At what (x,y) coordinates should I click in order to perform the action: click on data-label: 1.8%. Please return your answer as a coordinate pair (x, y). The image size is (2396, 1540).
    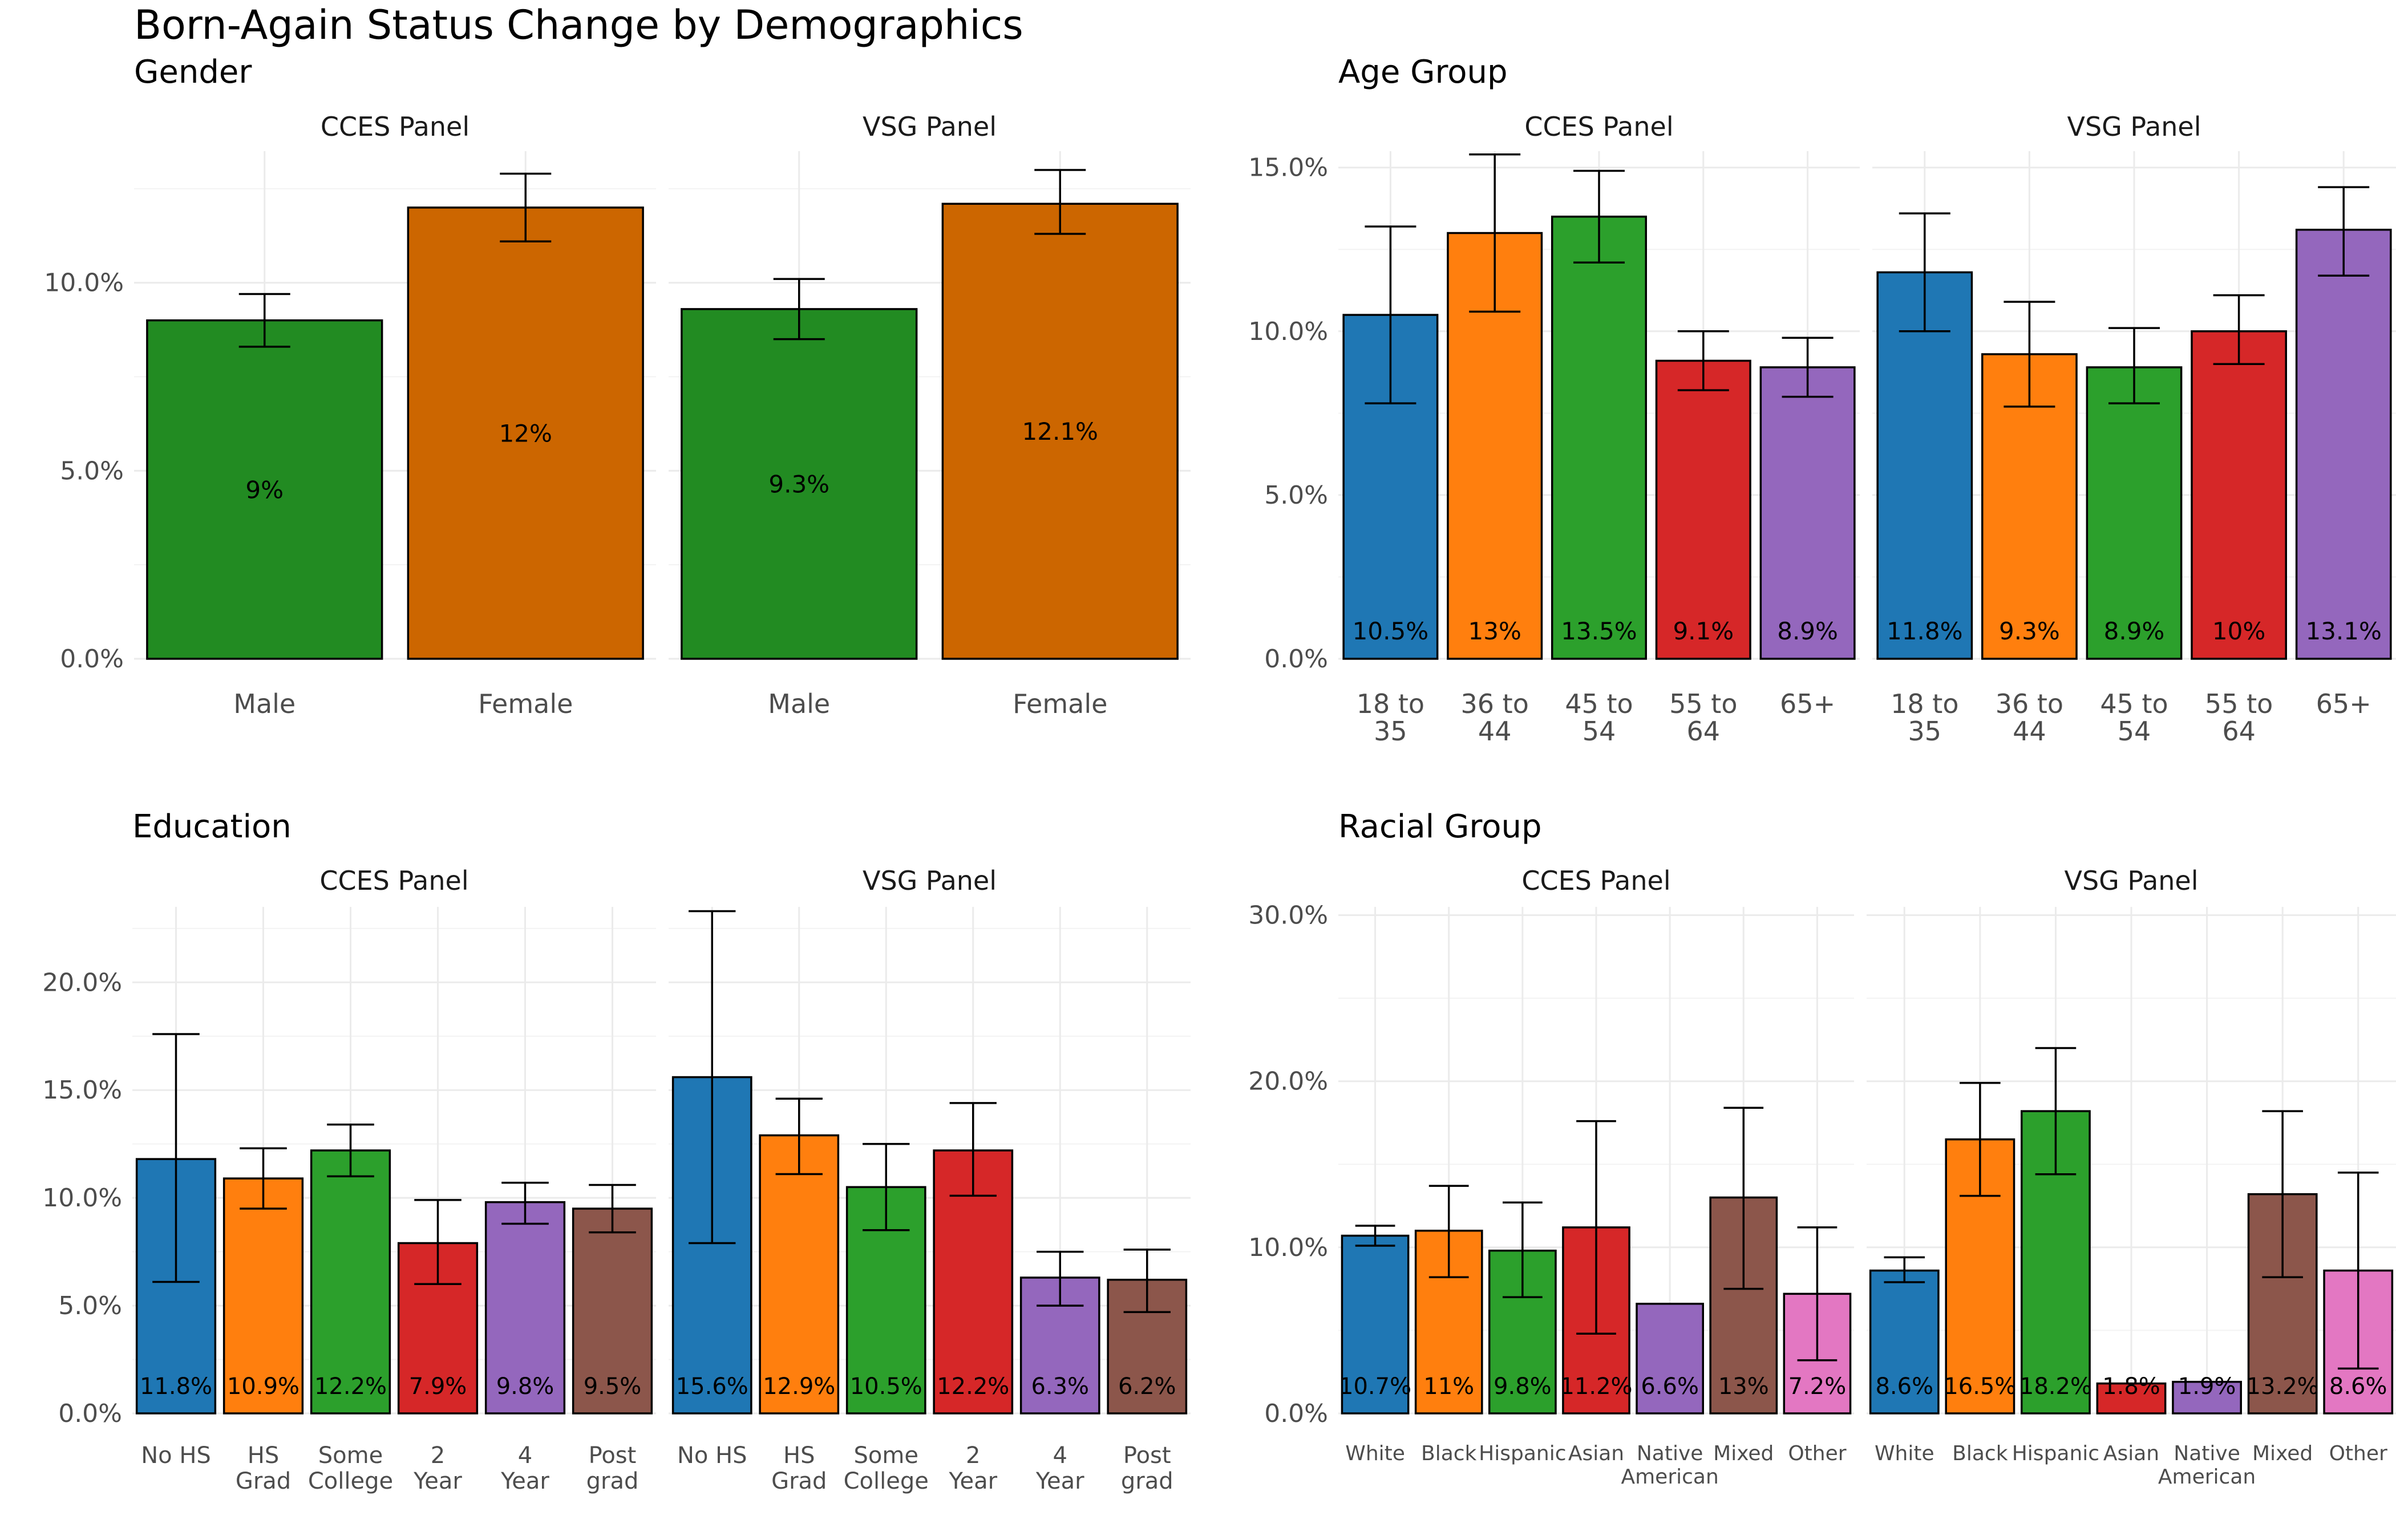
    Looking at the image, I should click on (2131, 1386).